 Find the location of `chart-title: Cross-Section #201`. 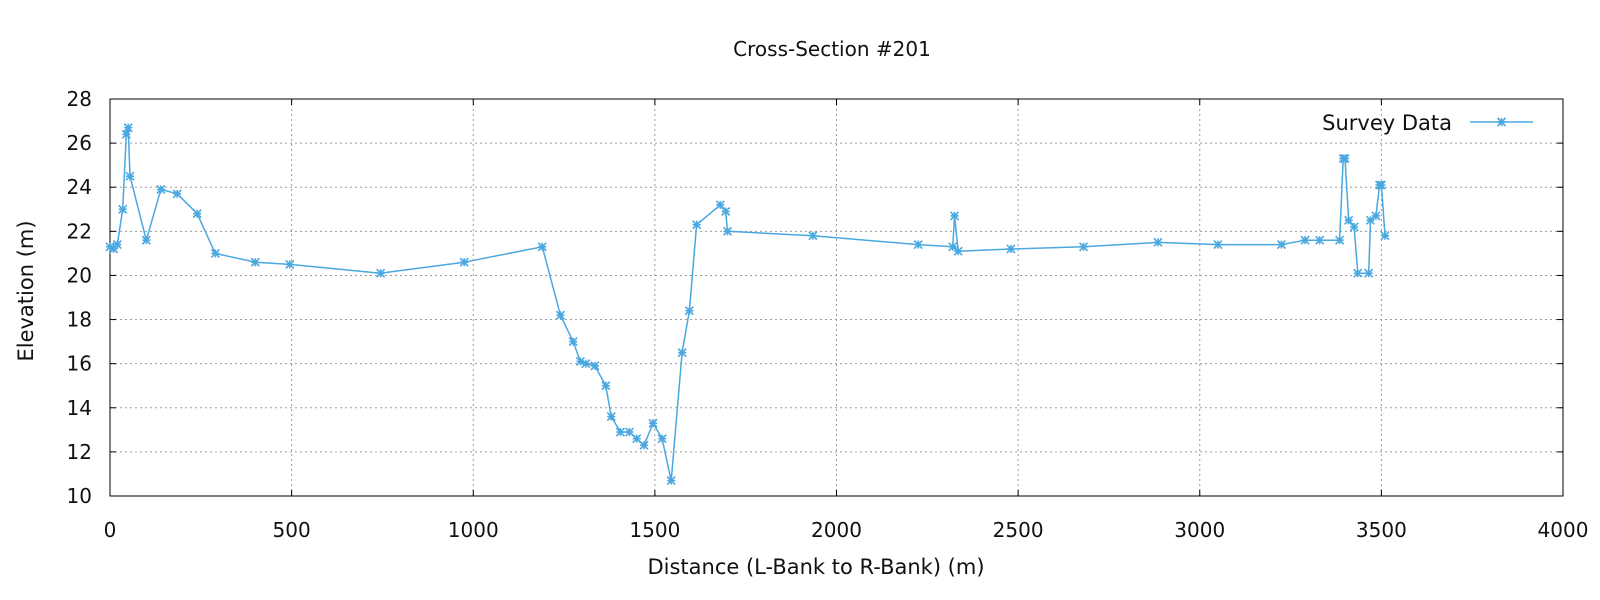

chart-title: Cross-Section #201 is located at coordinates (832, 49).